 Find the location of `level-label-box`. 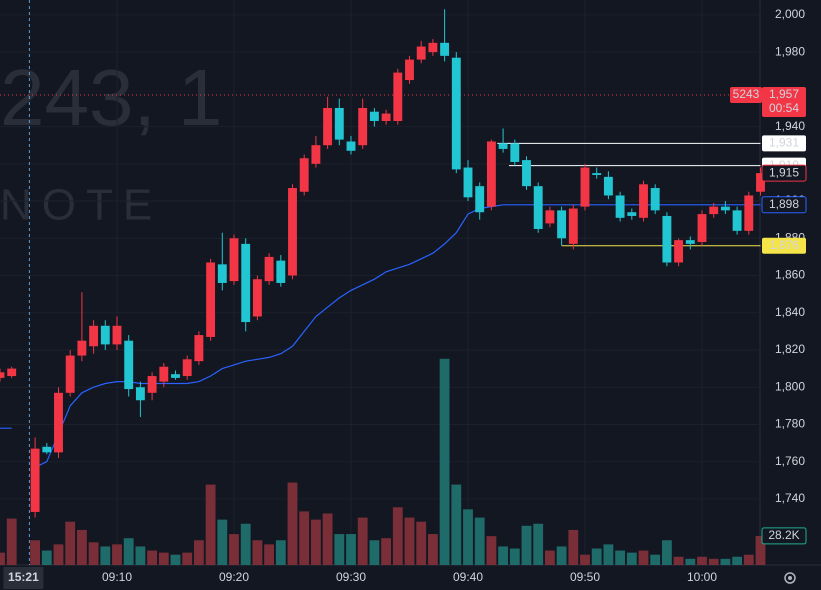

level-label-box is located at coordinates (784, 245).